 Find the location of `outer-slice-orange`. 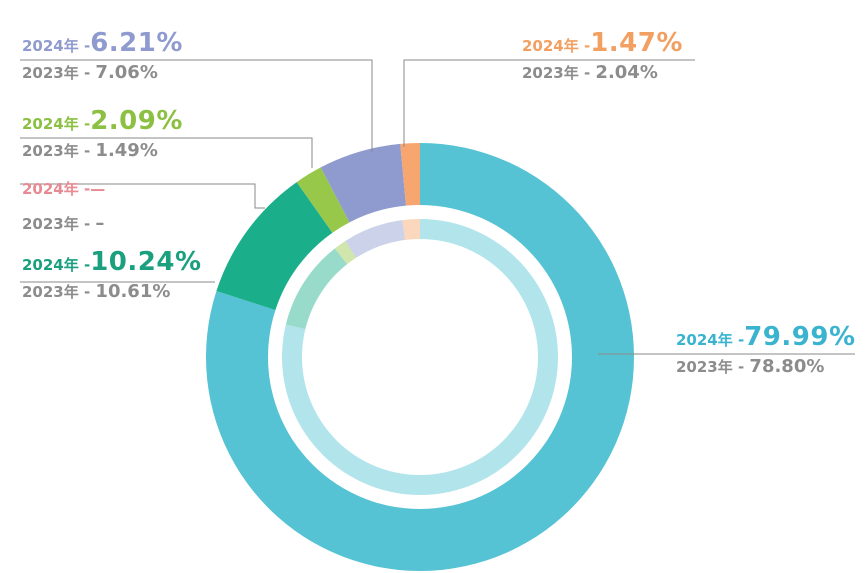

outer-slice-orange is located at coordinates (410, 174).